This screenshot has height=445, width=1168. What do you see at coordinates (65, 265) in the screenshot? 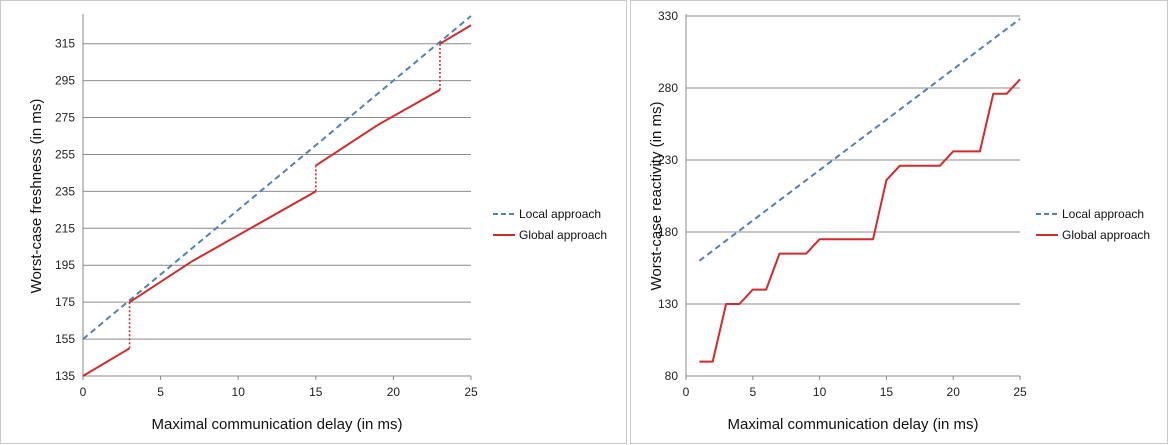
I see `y-tick-label: 195` at bounding box center [65, 265].